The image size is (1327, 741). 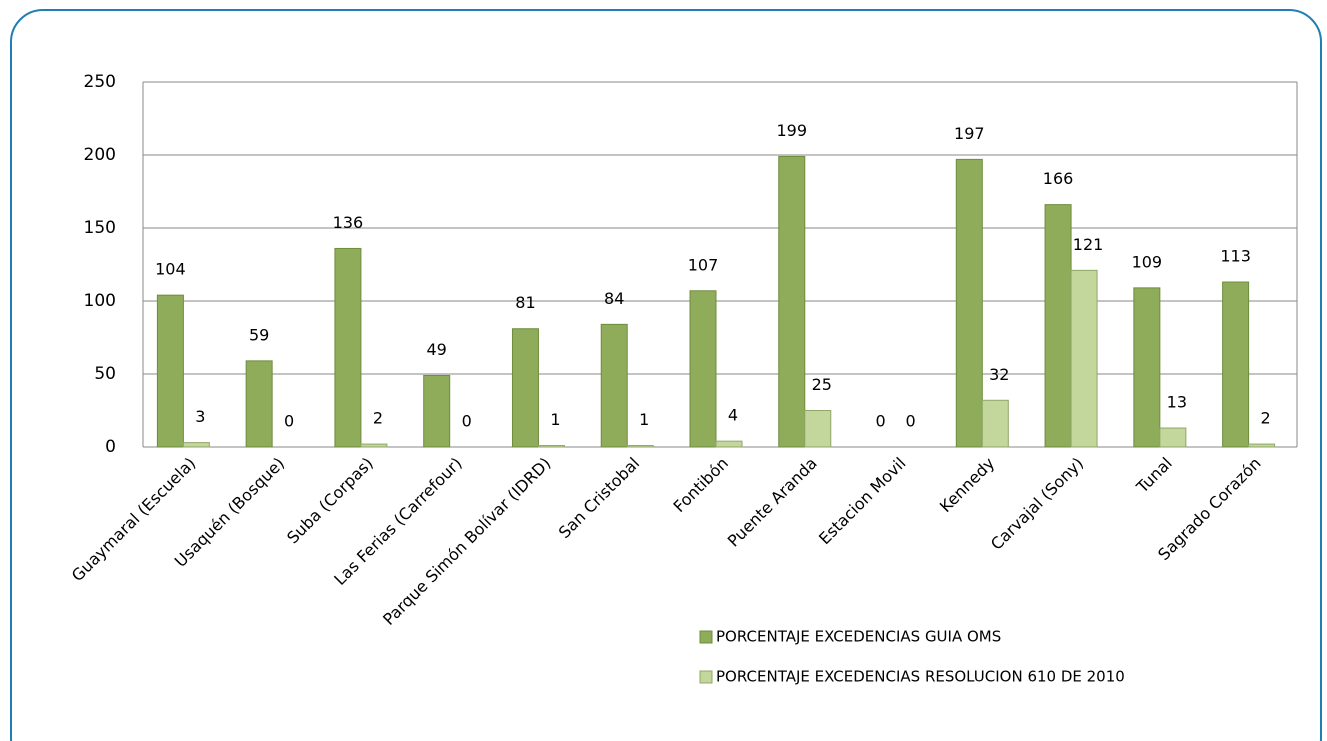 What do you see at coordinates (999, 374) in the screenshot?
I see `value-label: 32` at bounding box center [999, 374].